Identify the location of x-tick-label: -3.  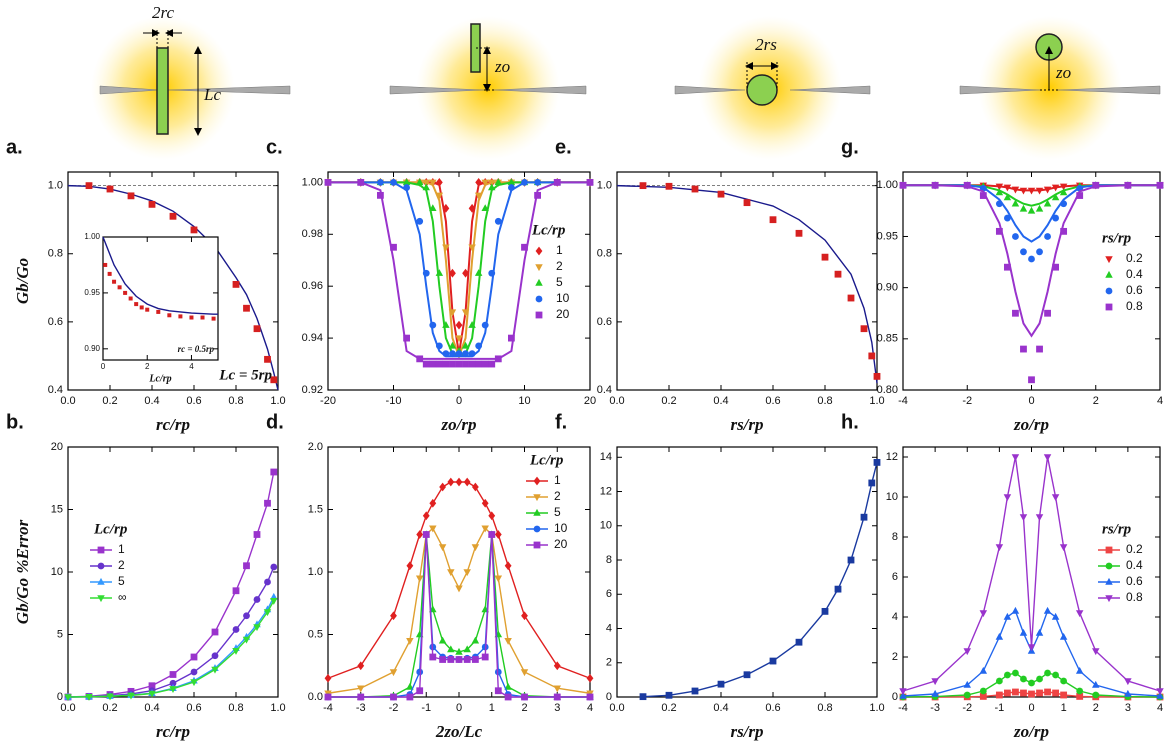
(361, 708).